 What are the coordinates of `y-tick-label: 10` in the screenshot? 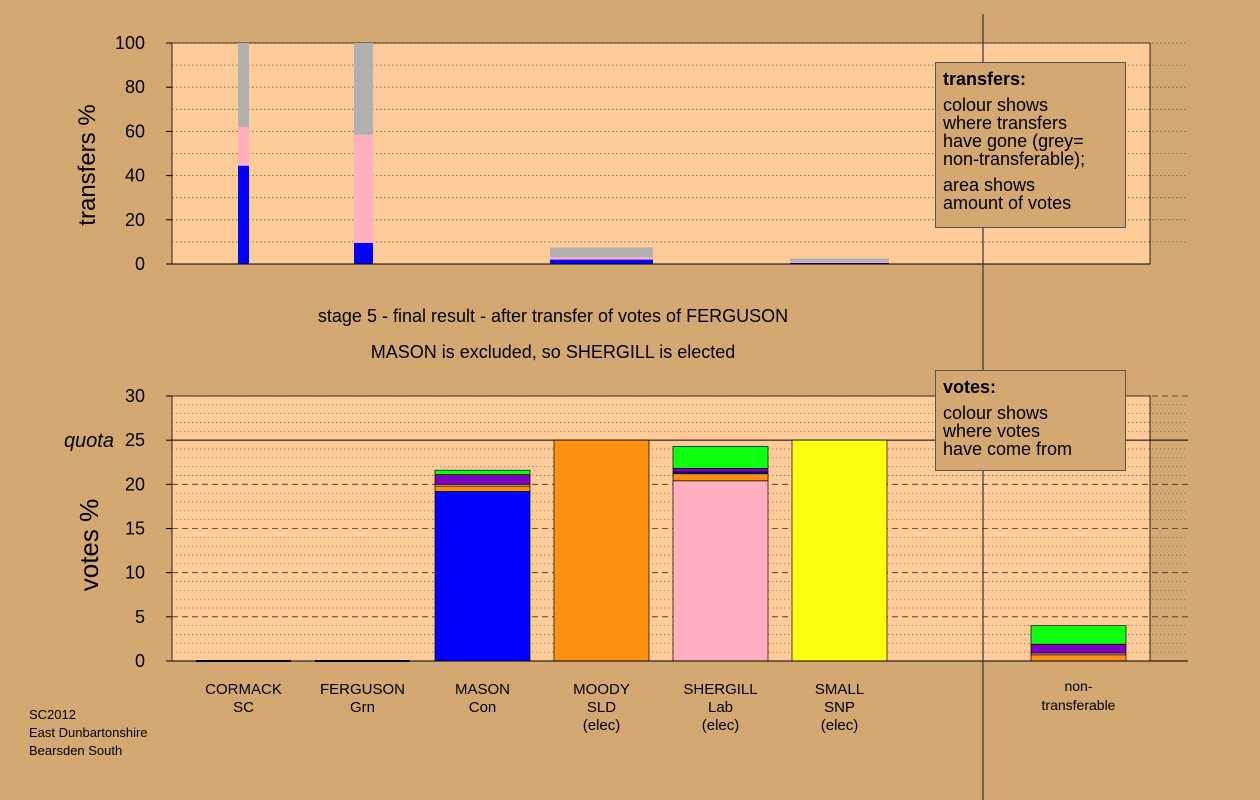 It's located at (135, 573).